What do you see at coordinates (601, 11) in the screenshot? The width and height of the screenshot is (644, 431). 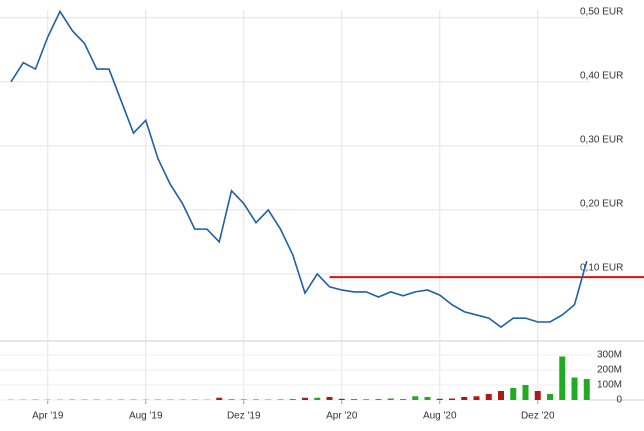 I see `y-tick-label: 0,50 EUR` at bounding box center [601, 11].